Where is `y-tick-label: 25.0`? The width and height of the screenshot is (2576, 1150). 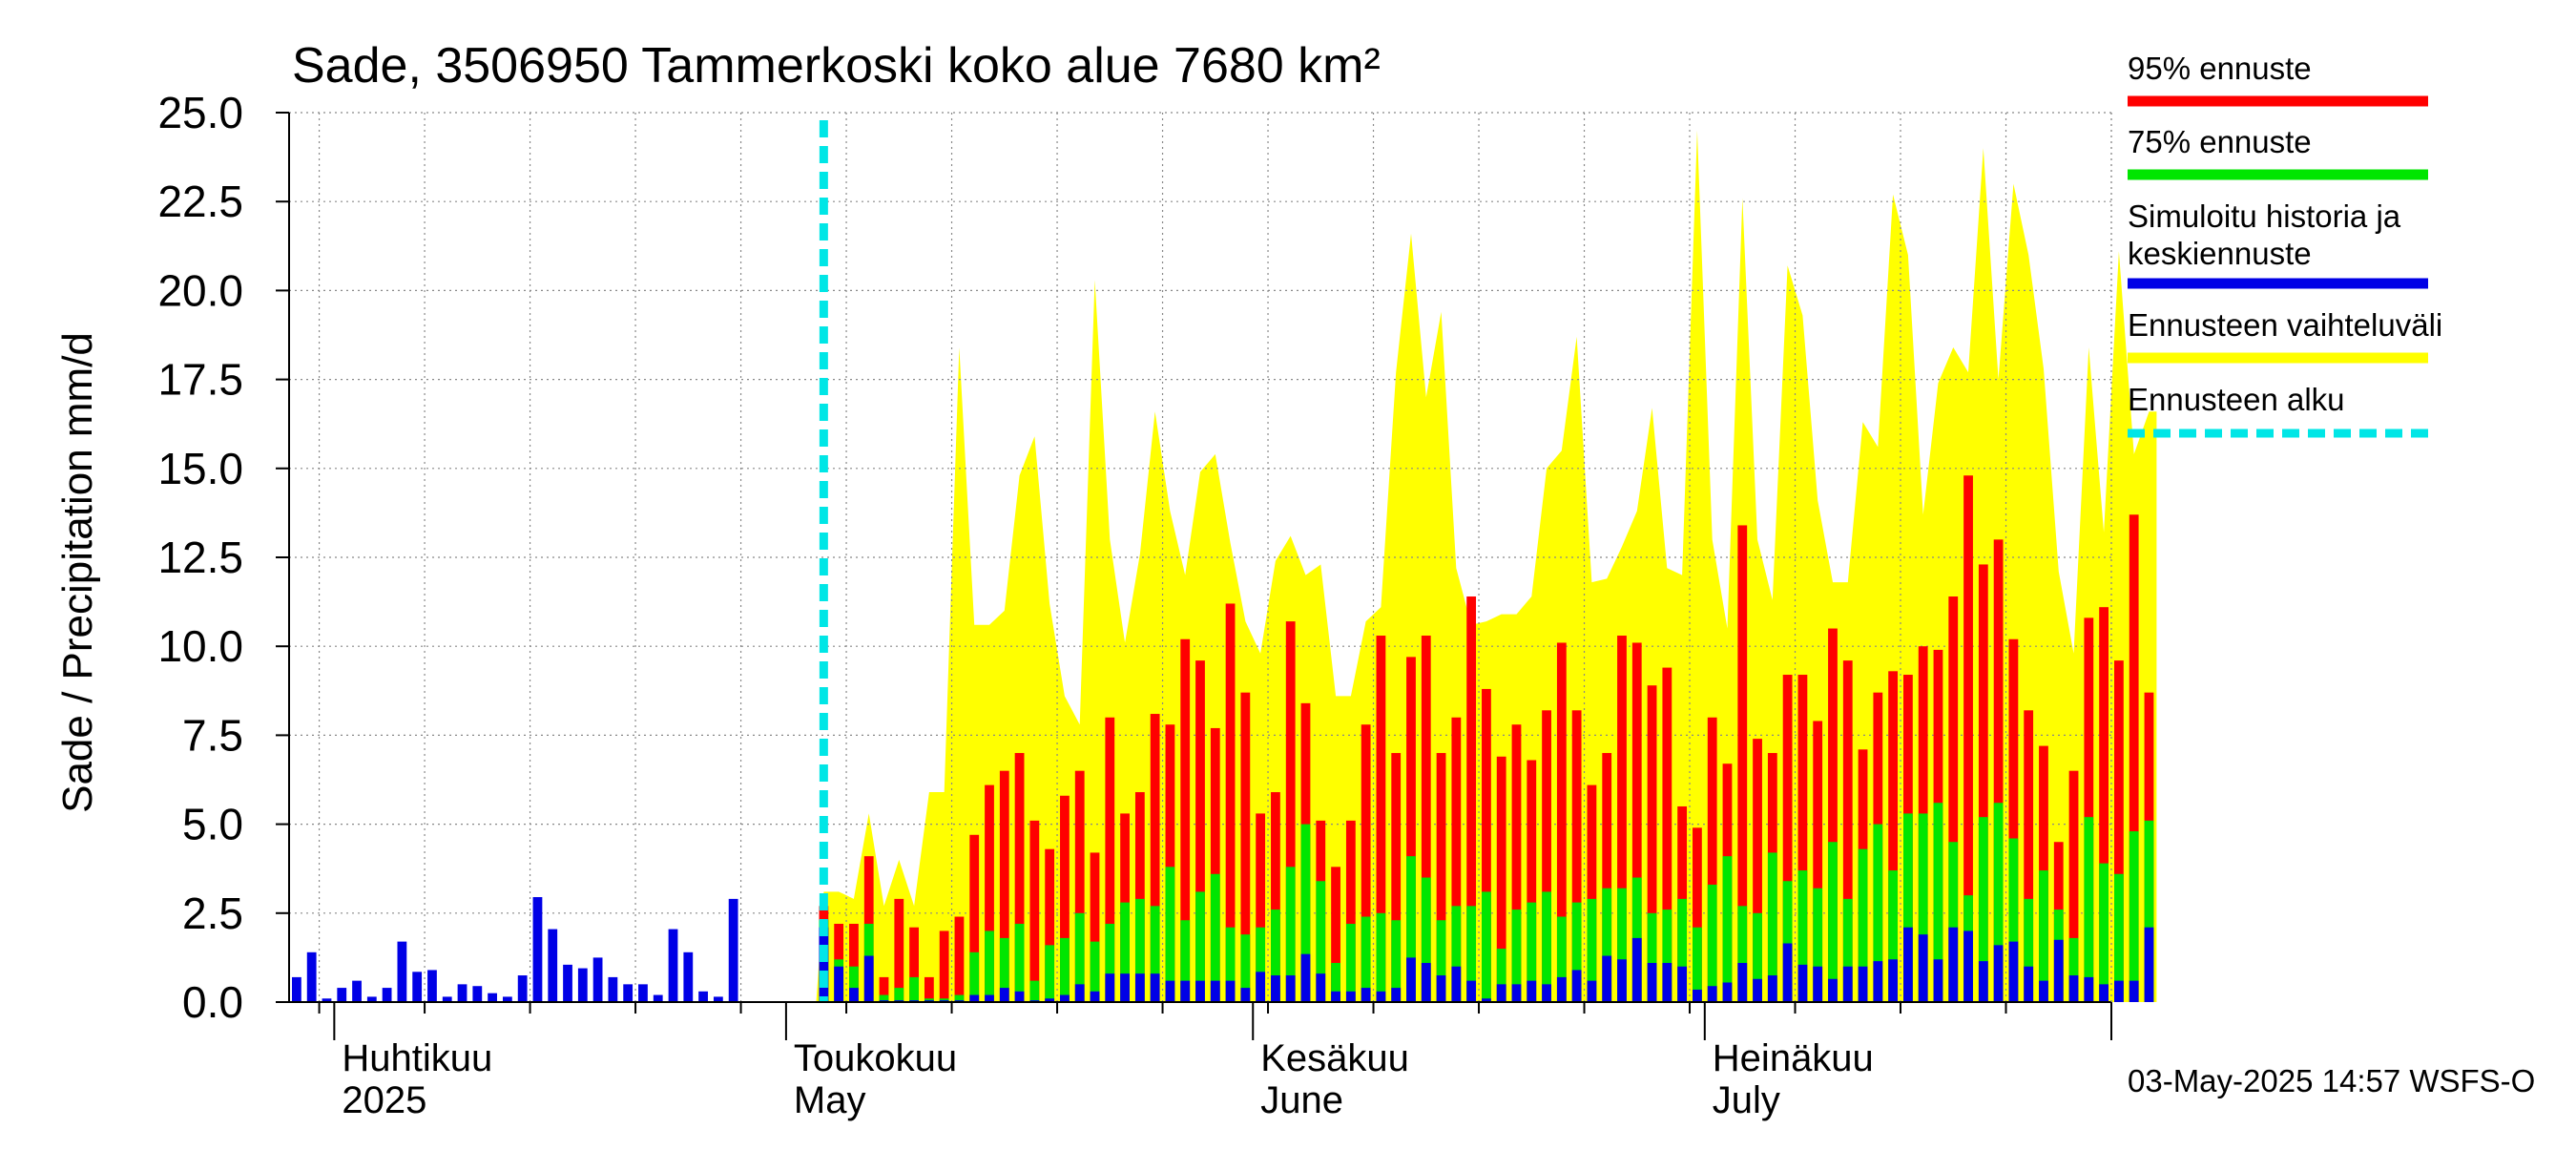 y-tick-label: 25.0 is located at coordinates (200, 112).